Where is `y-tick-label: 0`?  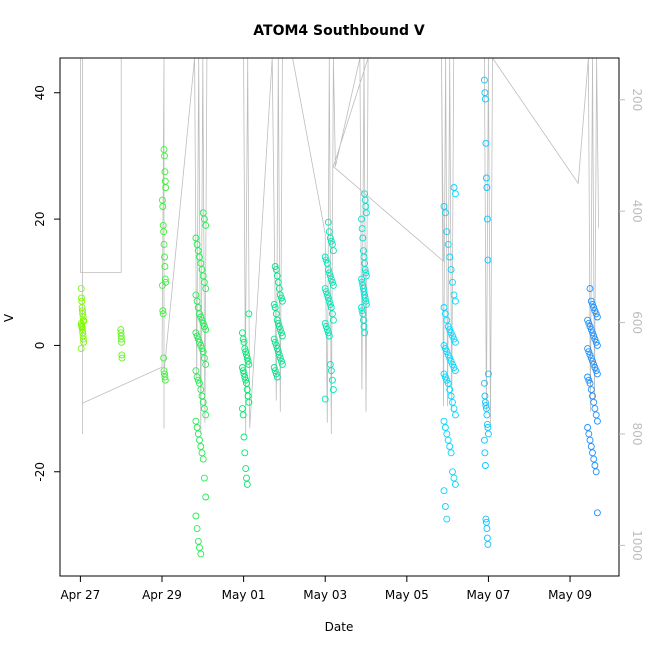 y-tick-label: 0 is located at coordinates (40, 346).